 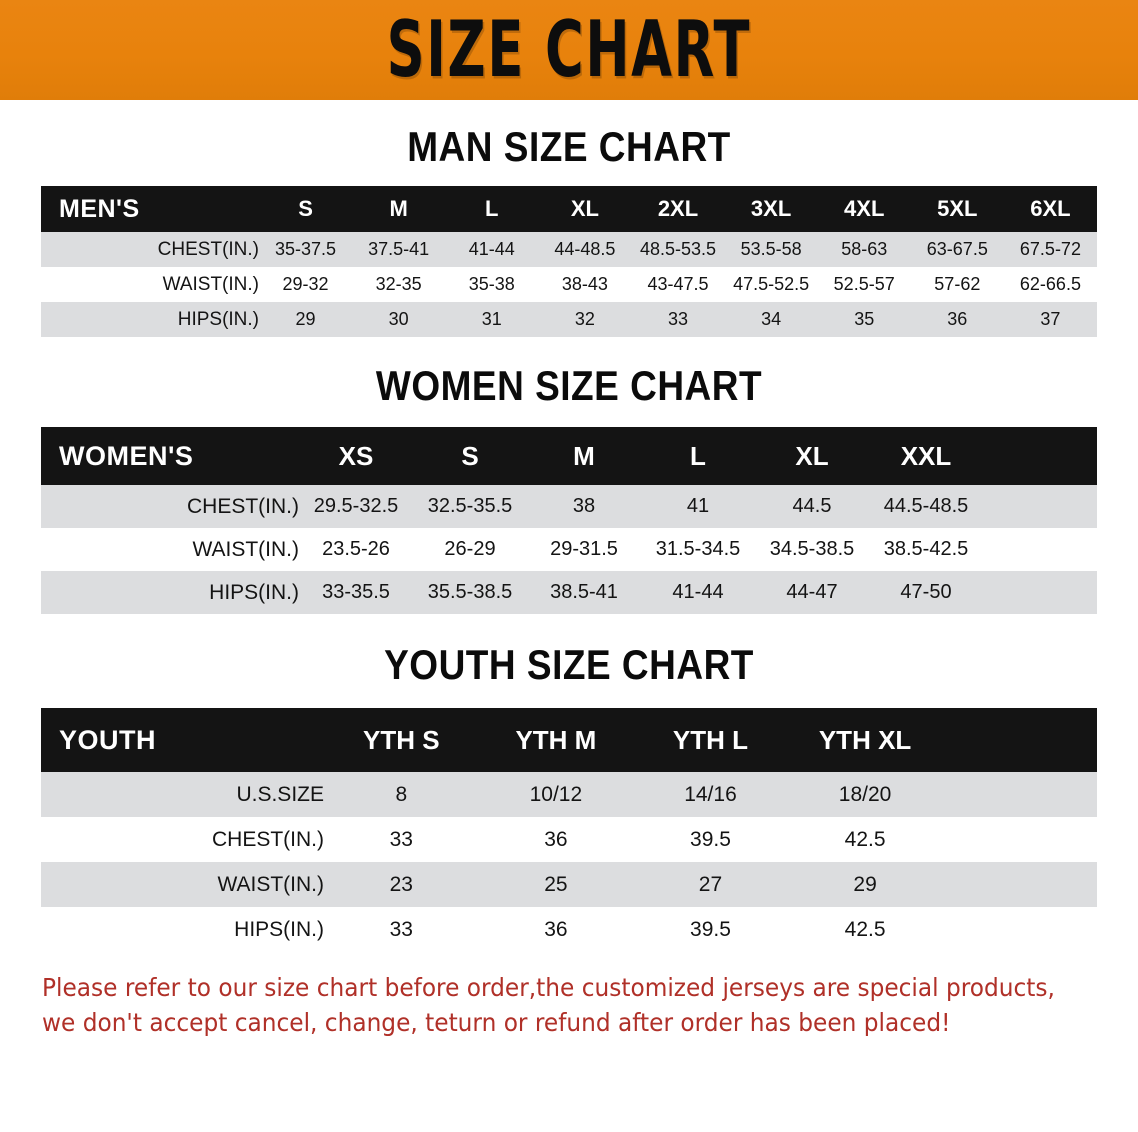 I want to click on youth-section-title: YOUTH SIZE CHART, so click(x=569, y=665).